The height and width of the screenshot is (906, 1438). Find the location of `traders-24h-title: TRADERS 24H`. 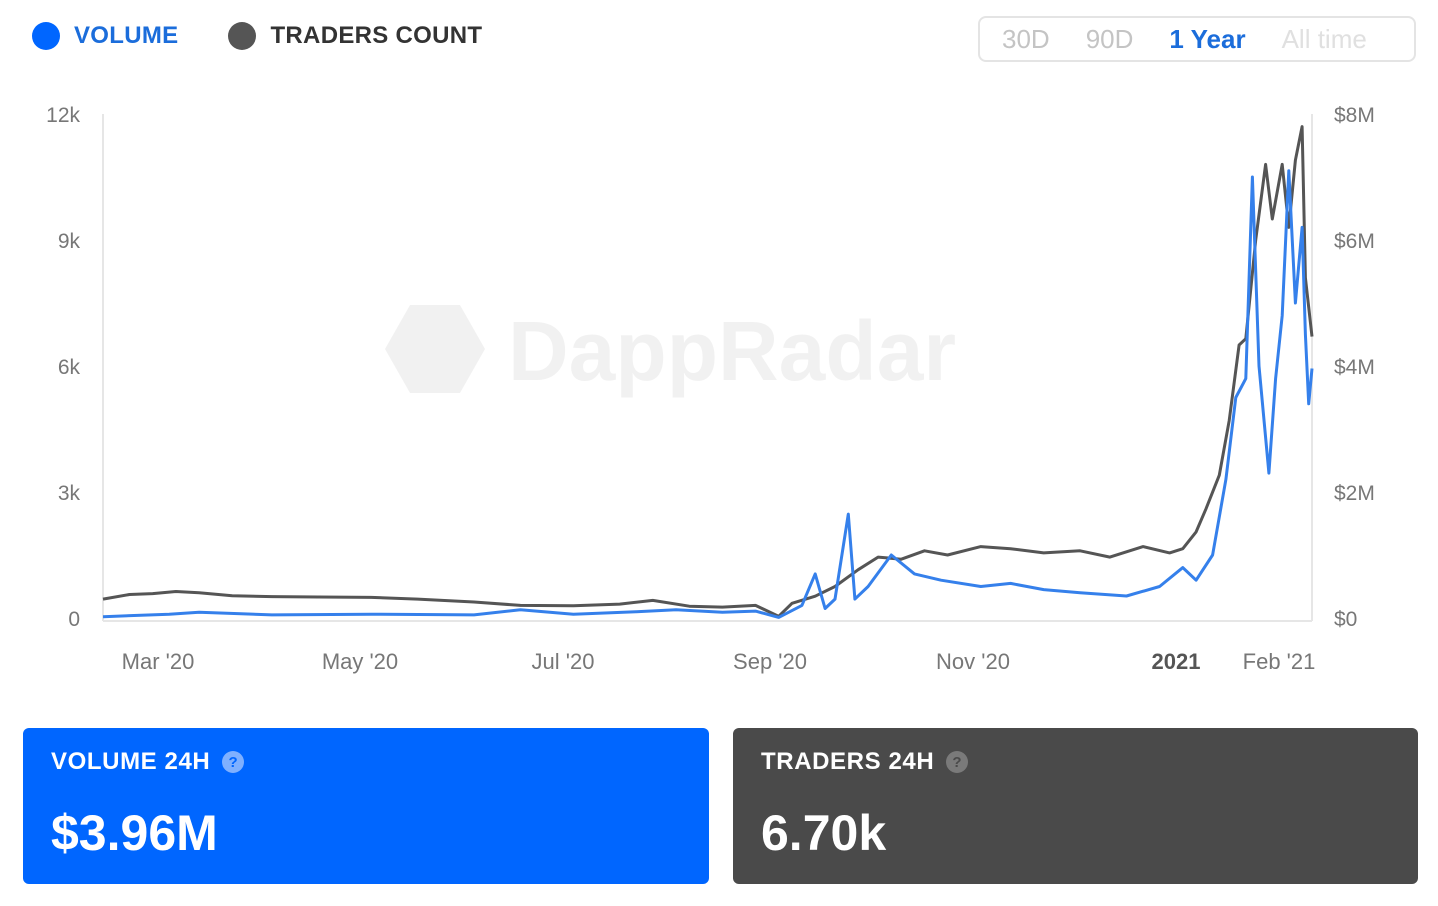

traders-24h-title: TRADERS 24H is located at coordinates (848, 761).